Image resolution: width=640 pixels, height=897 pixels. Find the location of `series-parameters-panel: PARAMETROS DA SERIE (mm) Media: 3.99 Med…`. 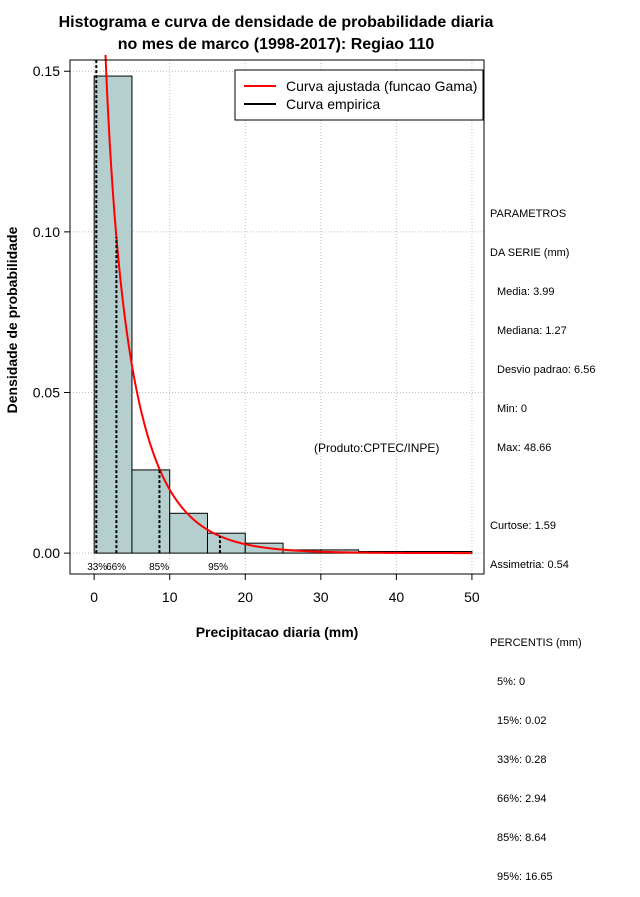

series-parameters-panel: PARAMETROS DA SERIE (mm) Media: 3.99 Med… is located at coordinates (542, 539).